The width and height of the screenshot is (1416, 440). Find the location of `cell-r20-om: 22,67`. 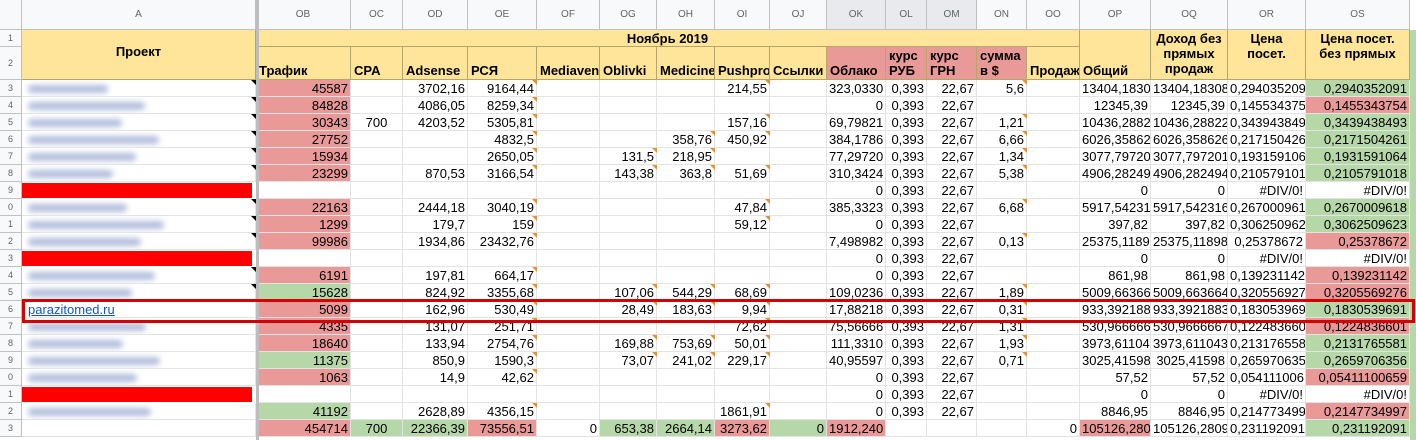

cell-r20-om: 22,67 is located at coordinates (952, 377).